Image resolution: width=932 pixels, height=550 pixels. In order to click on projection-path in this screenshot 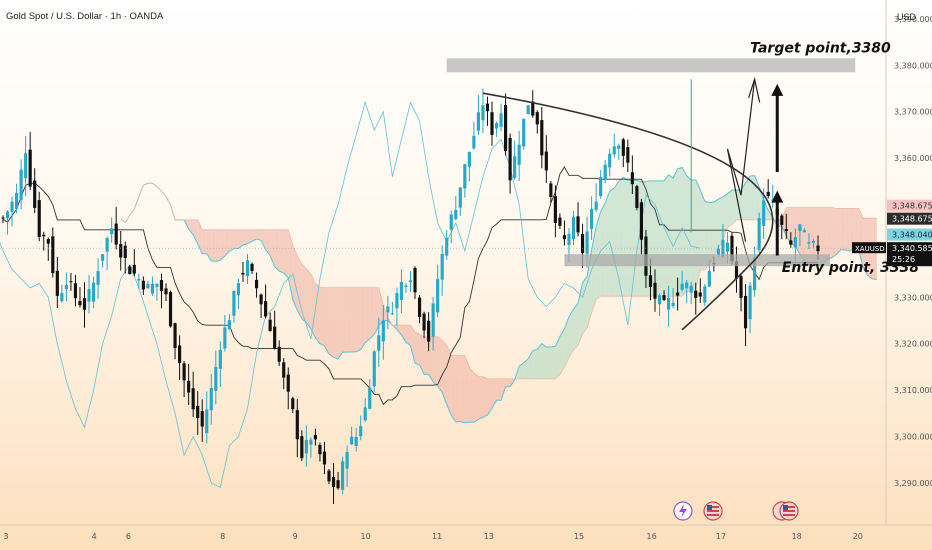, I will do `click(741, 160)`.